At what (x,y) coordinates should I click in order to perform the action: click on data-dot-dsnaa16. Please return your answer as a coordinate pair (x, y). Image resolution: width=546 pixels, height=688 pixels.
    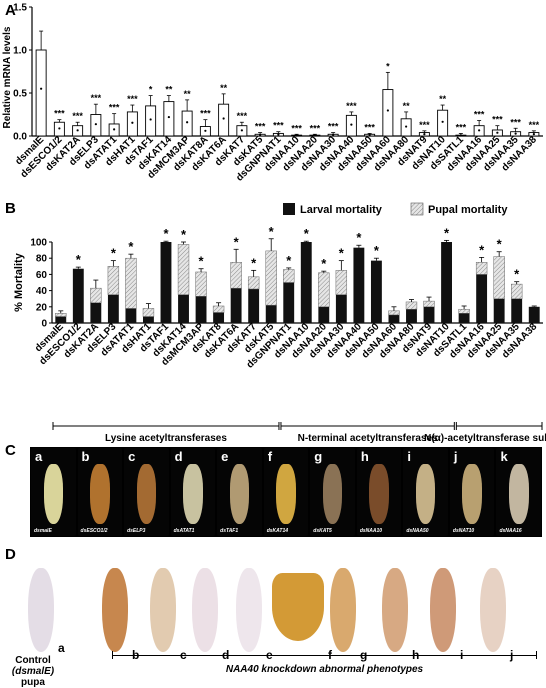
    Looking at the image, I should click on (479, 130).